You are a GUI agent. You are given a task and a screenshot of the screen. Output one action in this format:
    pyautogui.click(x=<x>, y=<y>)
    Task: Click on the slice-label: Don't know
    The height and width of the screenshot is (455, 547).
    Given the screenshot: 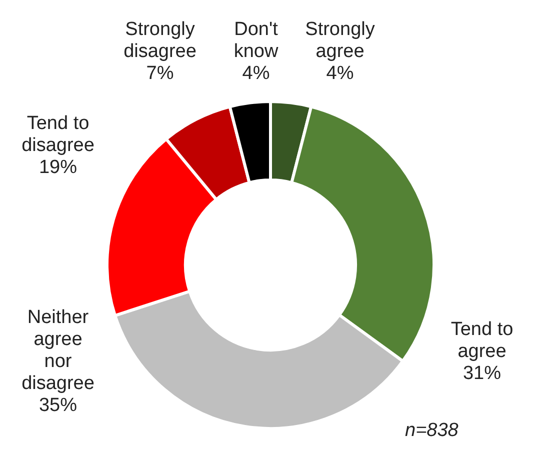 What is the action you would take?
    pyautogui.click(x=256, y=40)
    